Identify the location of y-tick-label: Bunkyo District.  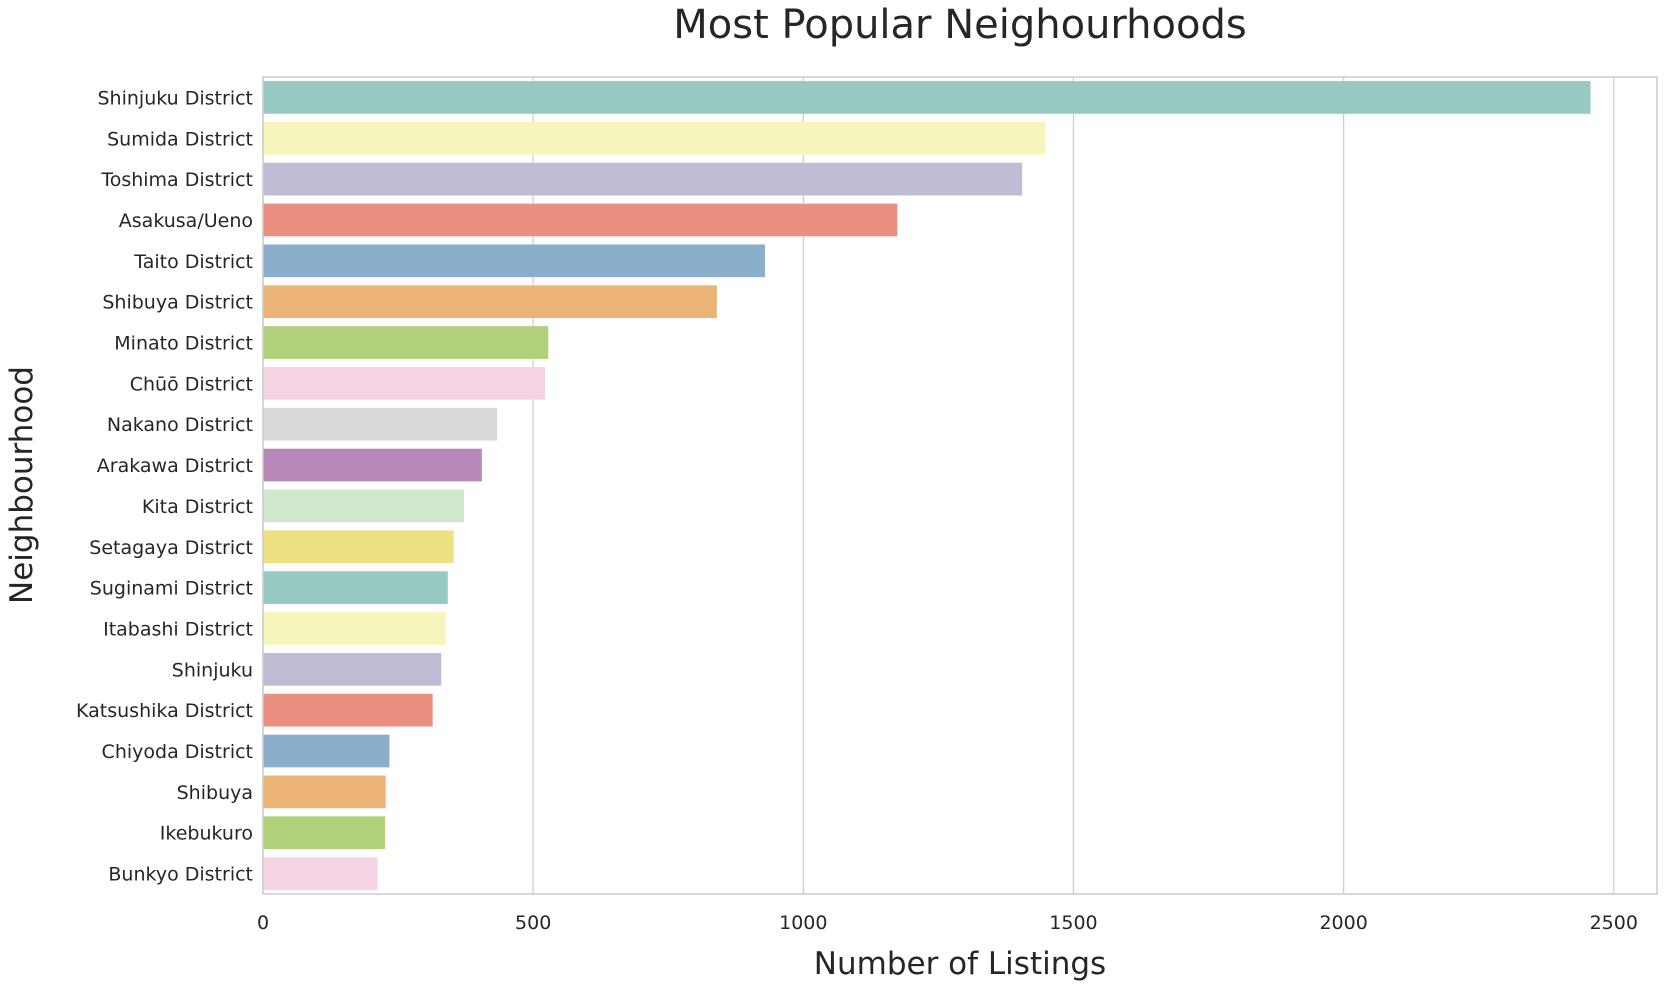
(180, 875).